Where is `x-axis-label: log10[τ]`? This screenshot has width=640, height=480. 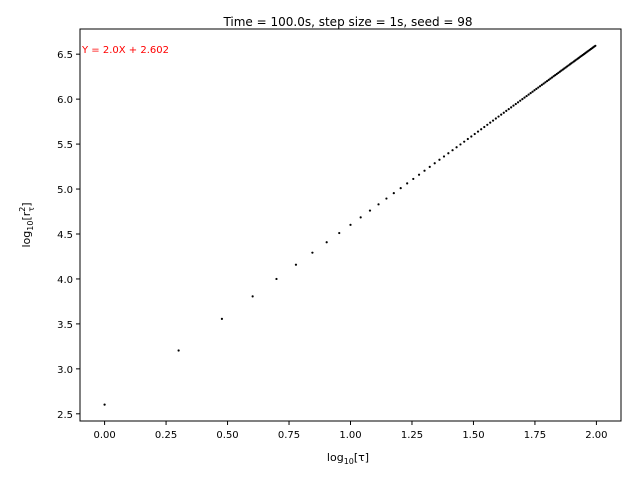
x-axis-label: log10[τ] is located at coordinates (348, 458).